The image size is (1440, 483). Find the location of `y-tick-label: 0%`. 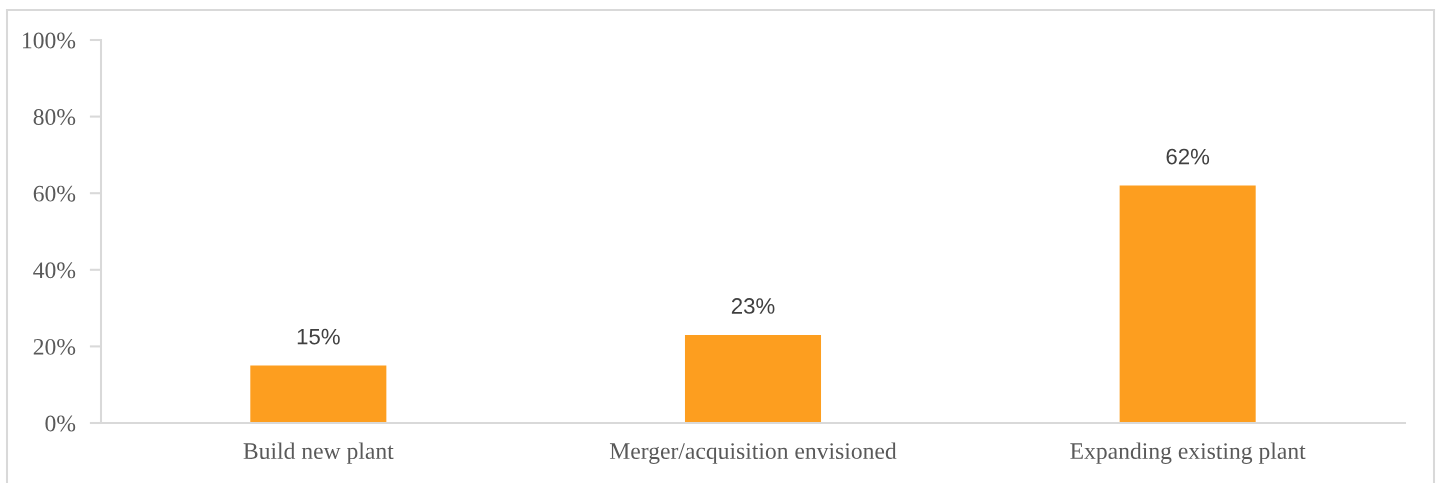

y-tick-label: 0% is located at coordinates (60, 423).